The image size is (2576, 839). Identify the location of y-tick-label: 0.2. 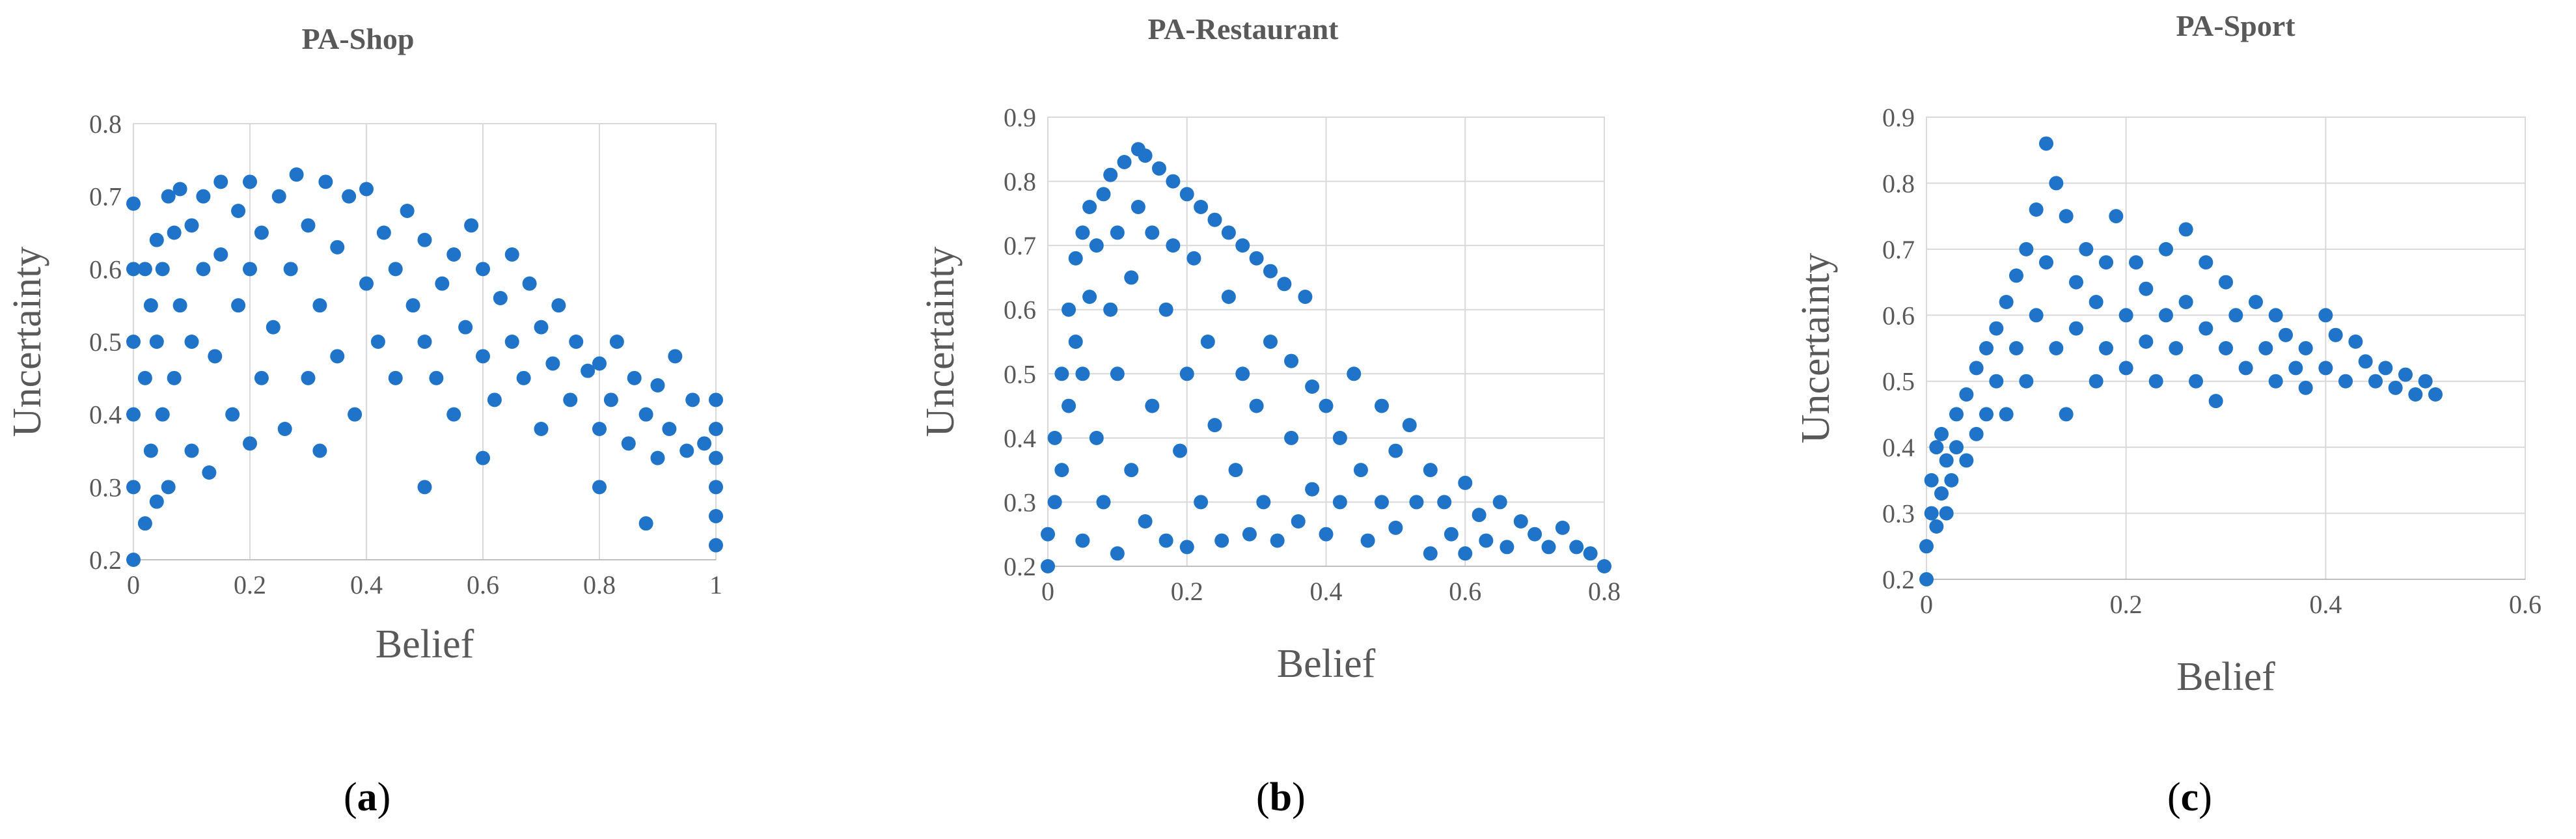
(1898, 579).